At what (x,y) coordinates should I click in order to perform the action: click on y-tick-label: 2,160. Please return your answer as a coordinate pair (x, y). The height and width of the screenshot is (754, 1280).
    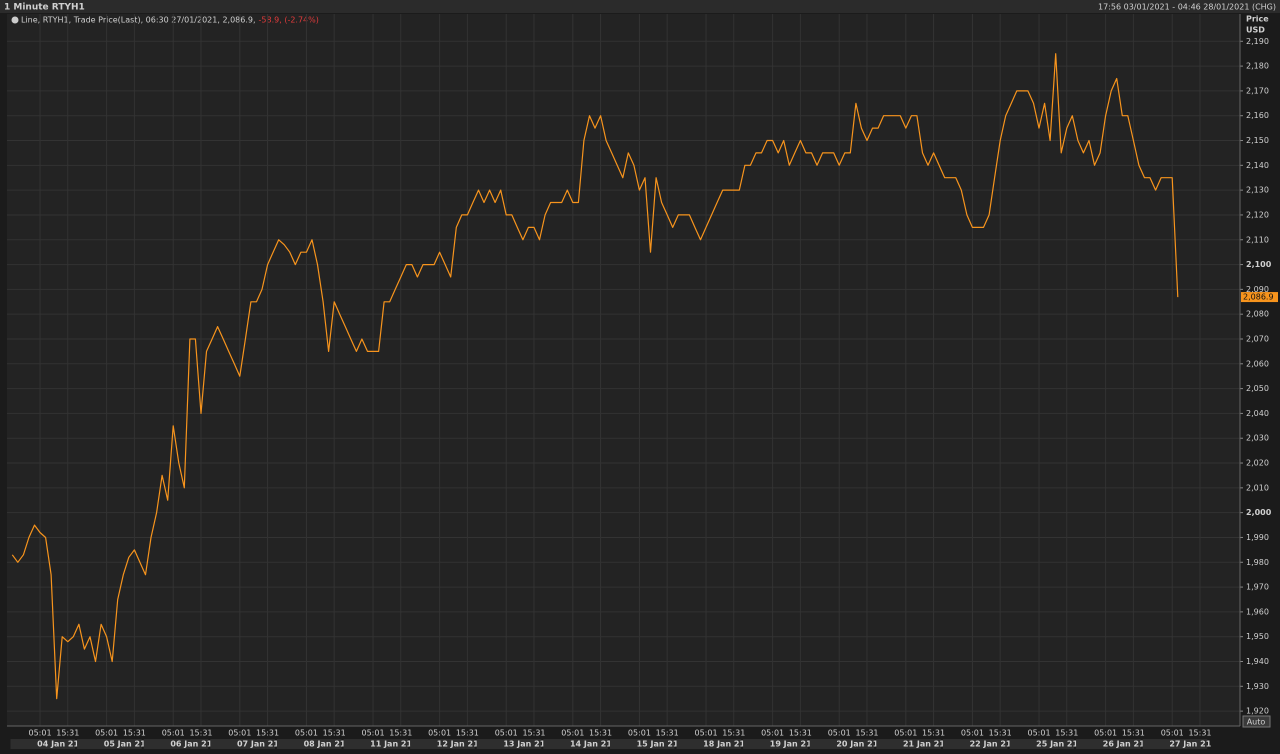
    Looking at the image, I should click on (1257, 115).